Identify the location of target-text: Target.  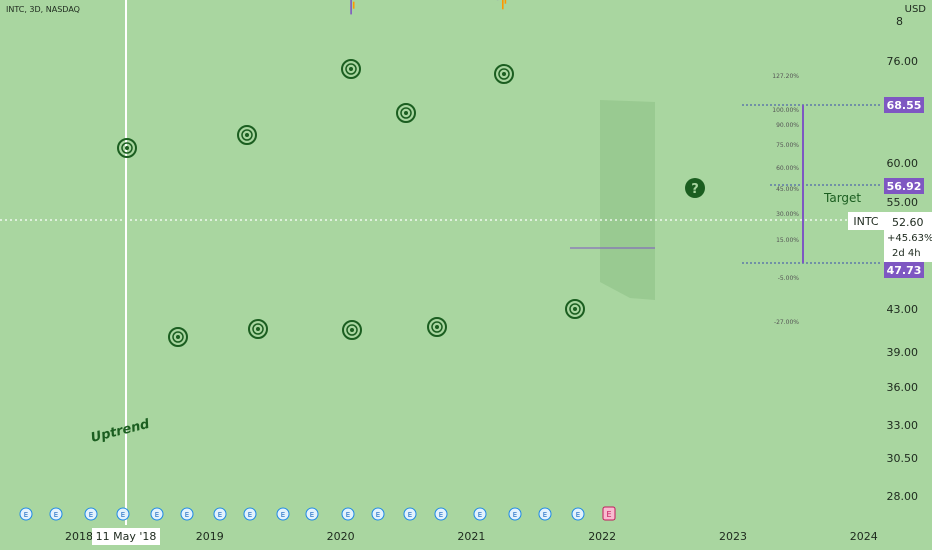
(842, 198).